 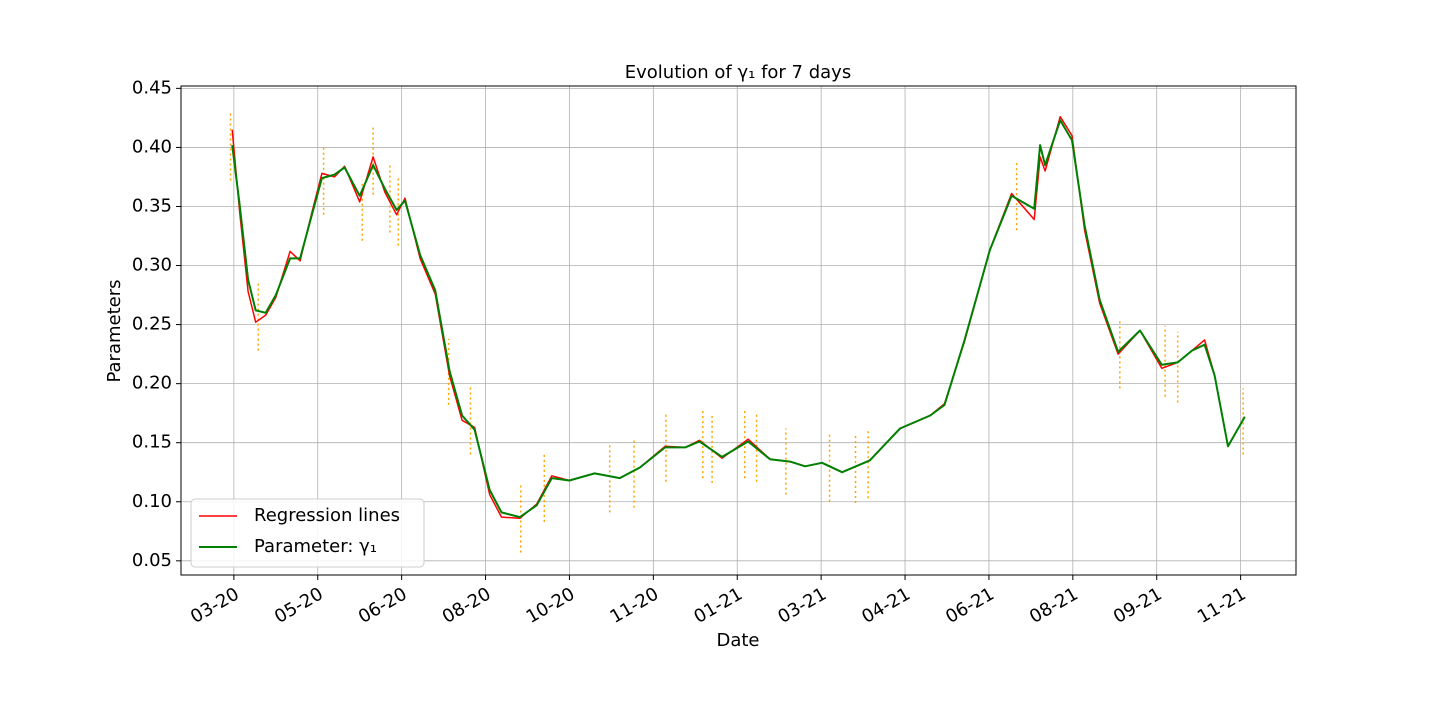 What do you see at coordinates (315, 546) in the screenshot?
I see `legend-label: Parameter: γ₁` at bounding box center [315, 546].